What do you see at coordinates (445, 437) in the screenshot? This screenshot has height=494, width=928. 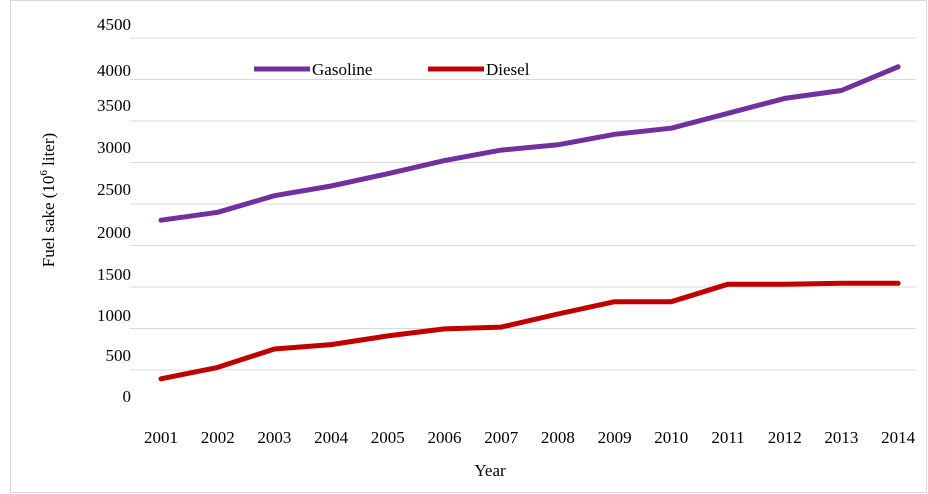 I see `x-tick-label: 2006` at bounding box center [445, 437].